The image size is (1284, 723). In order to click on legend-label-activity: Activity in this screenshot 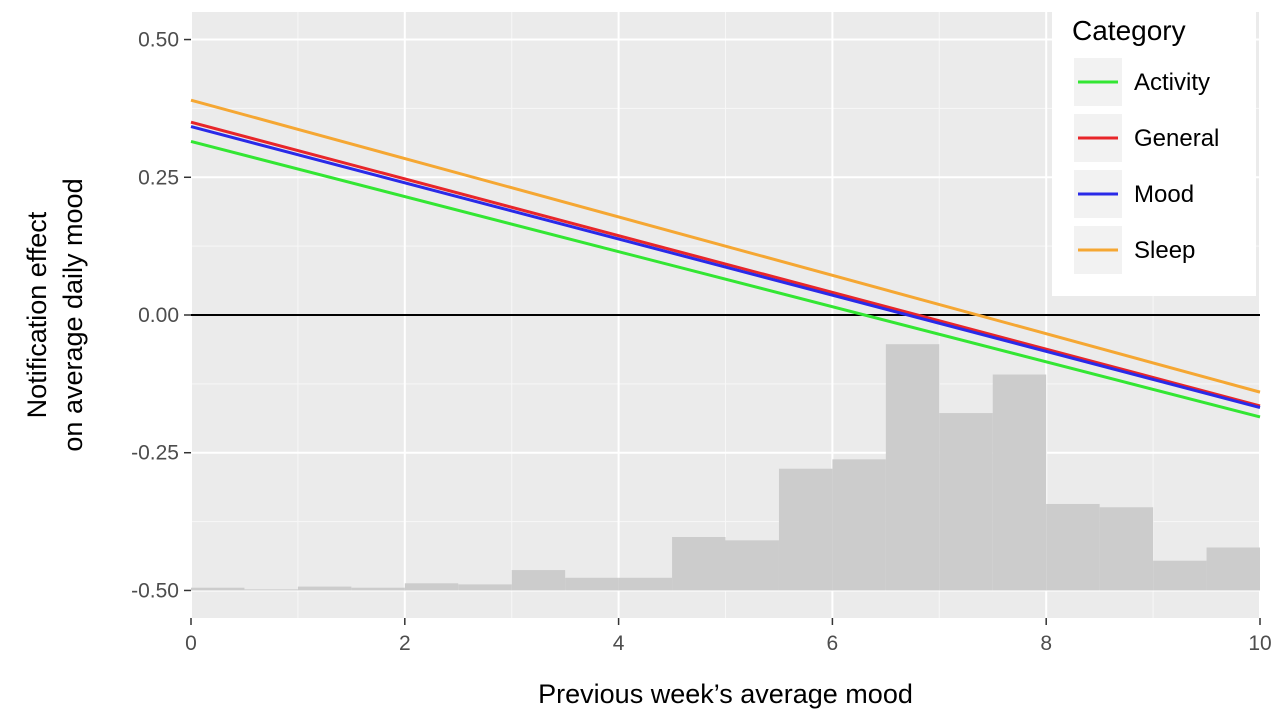, I will do `click(1172, 82)`.